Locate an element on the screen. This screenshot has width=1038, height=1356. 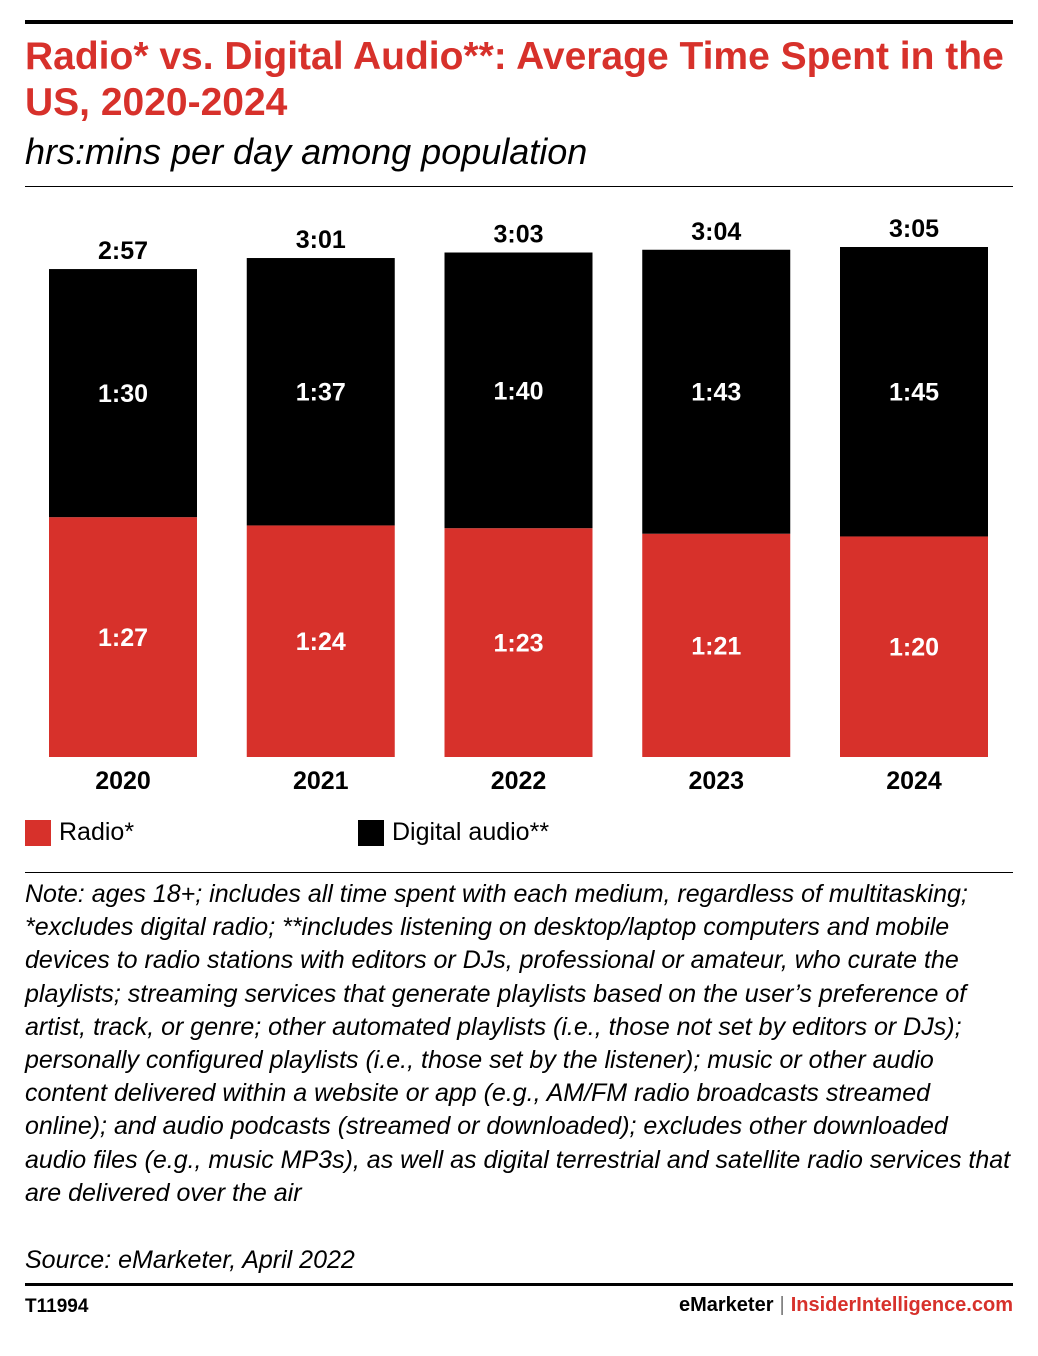
data-label-radio-2020: 1:27 is located at coordinates (123, 638).